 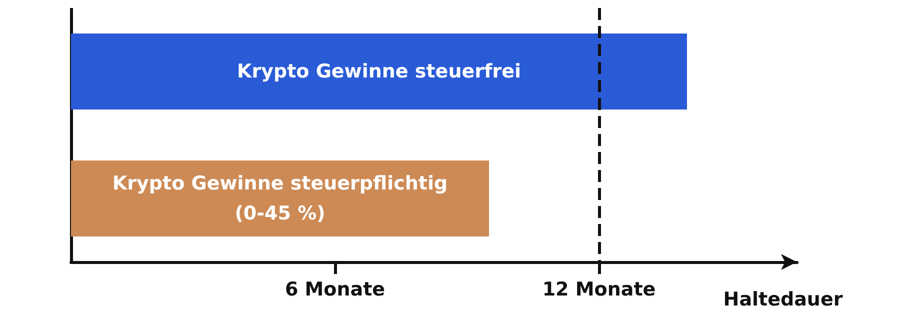 I want to click on x-axis-title: Haltedauer, so click(x=783, y=299).